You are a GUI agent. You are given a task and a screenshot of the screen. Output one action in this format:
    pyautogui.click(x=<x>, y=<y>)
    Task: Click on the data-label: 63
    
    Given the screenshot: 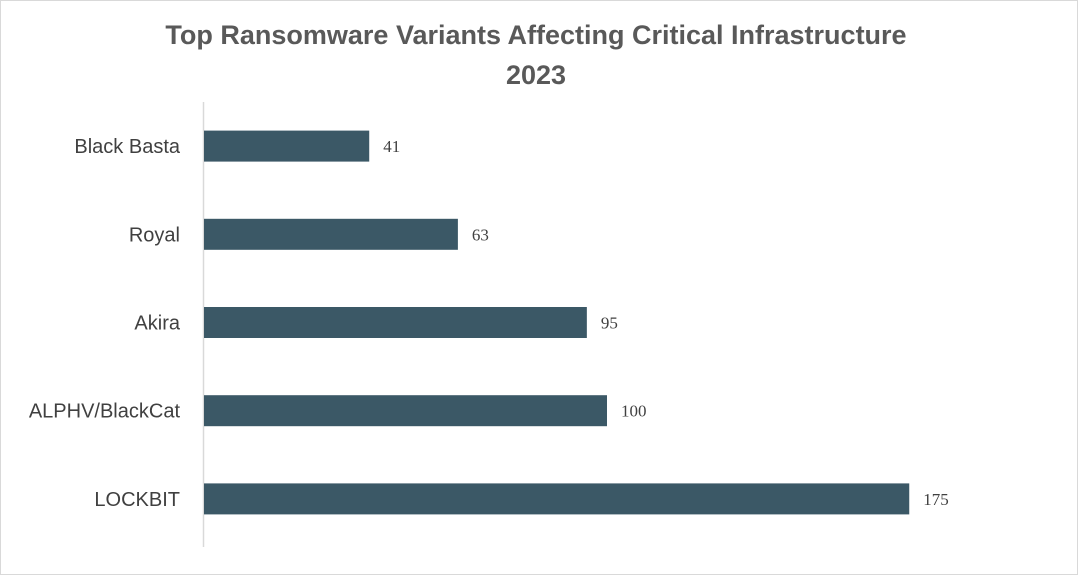 What is the action you would take?
    pyautogui.click(x=480, y=234)
    